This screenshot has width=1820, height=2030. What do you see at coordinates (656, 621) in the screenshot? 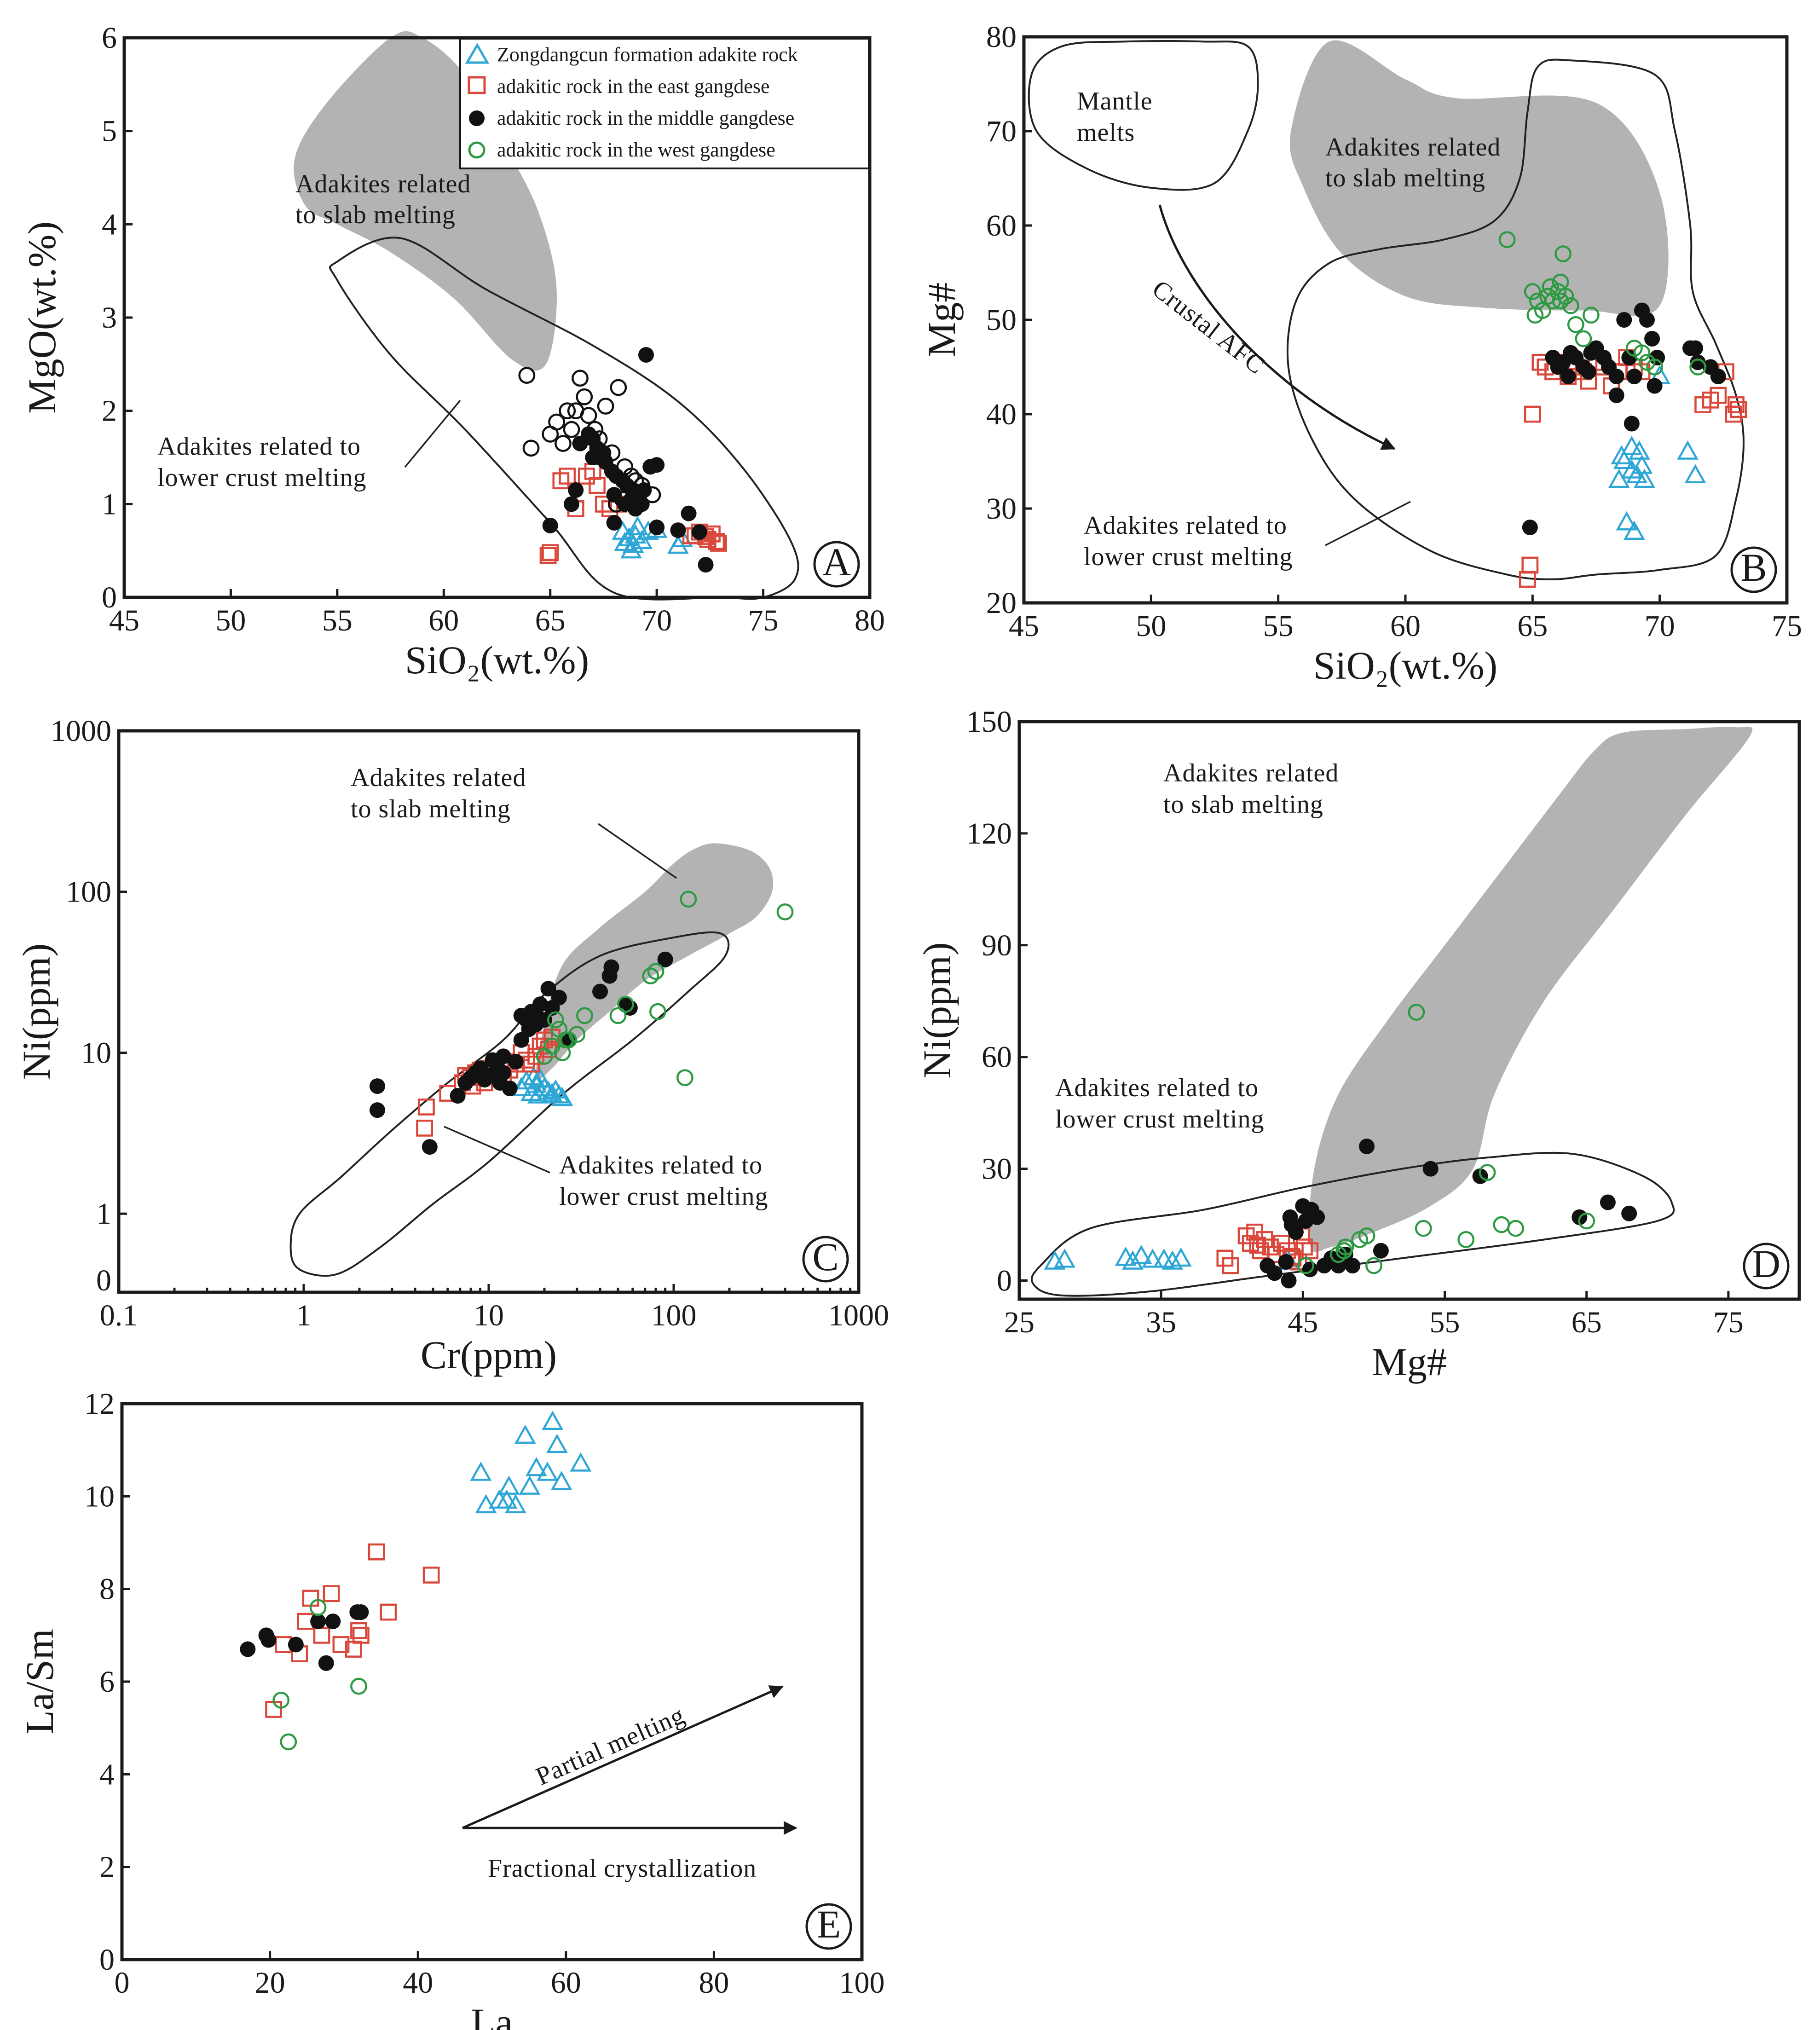
I see `panel-a-x-tick-label: 70` at bounding box center [656, 621].